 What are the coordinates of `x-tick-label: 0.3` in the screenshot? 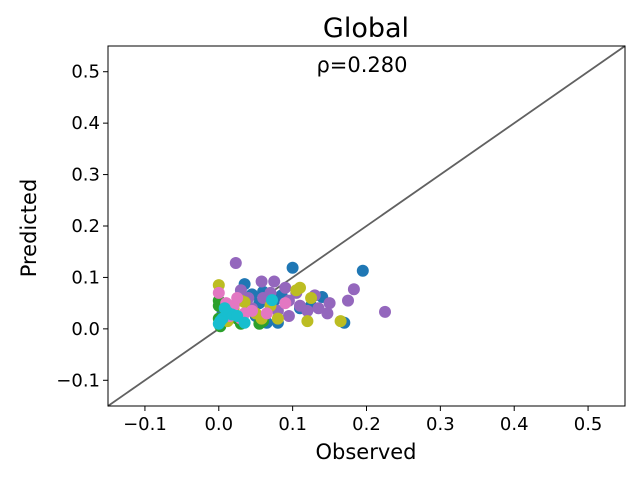 It's located at (440, 424).